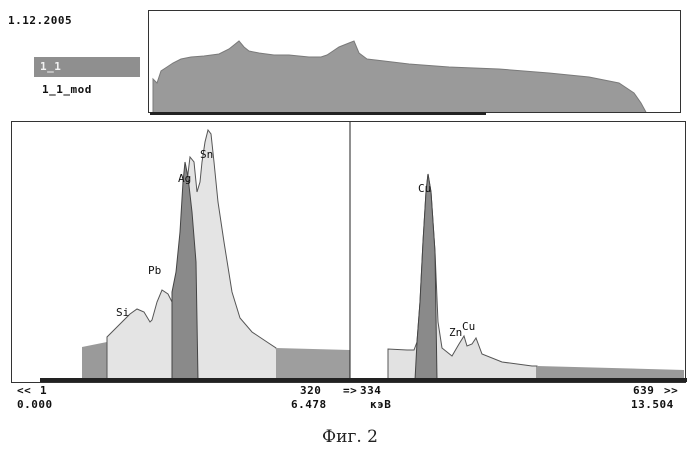 The width and height of the screenshot is (700, 465). I want to click on axis-right-energy: 13.504, so click(652, 404).